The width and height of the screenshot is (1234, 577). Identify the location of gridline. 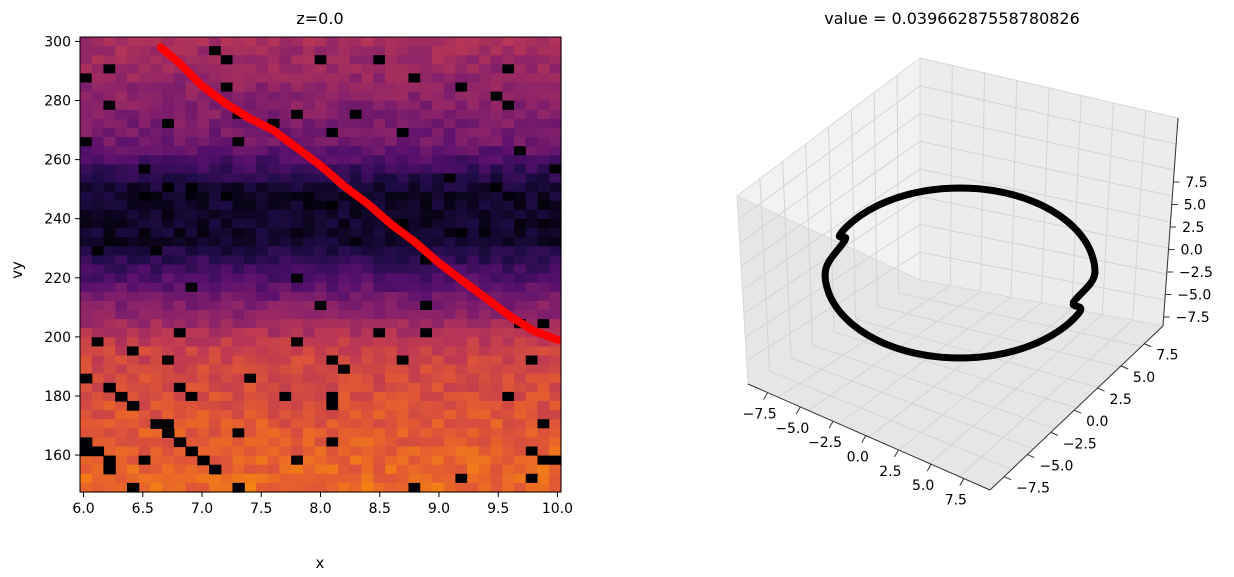
(875, 199).